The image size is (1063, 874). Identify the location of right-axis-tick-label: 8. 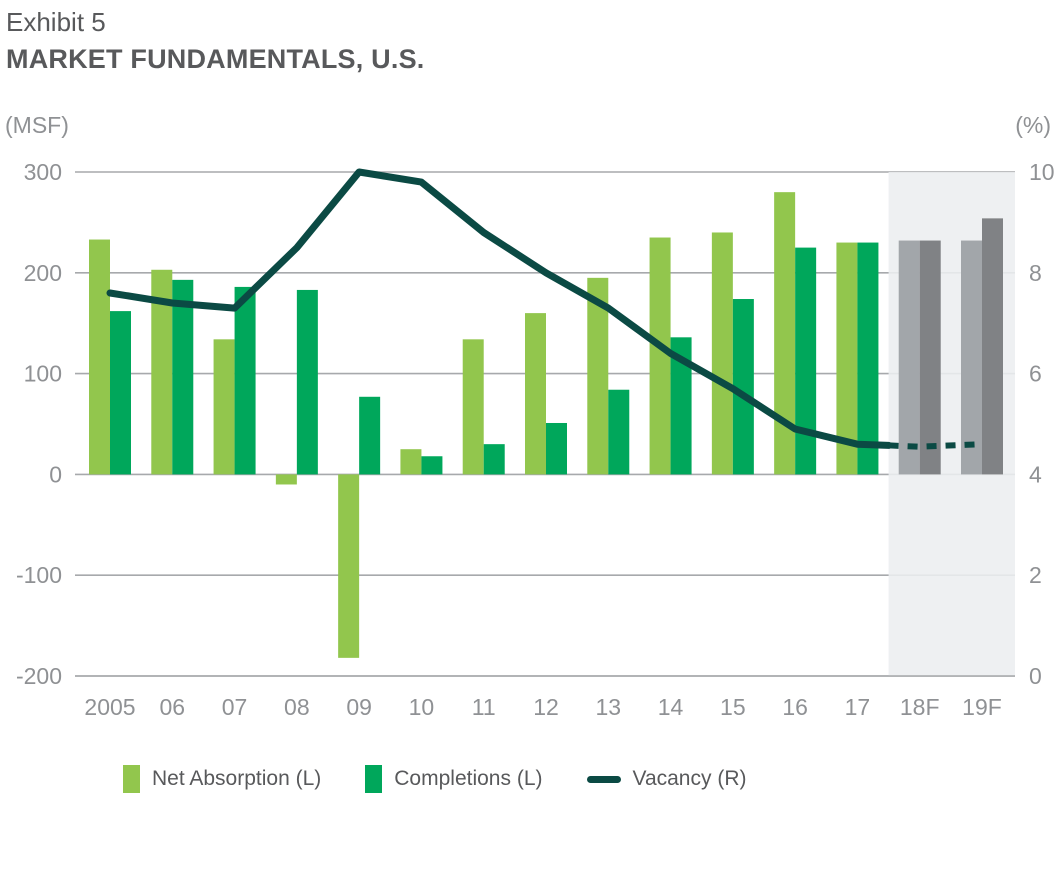
(1035, 273).